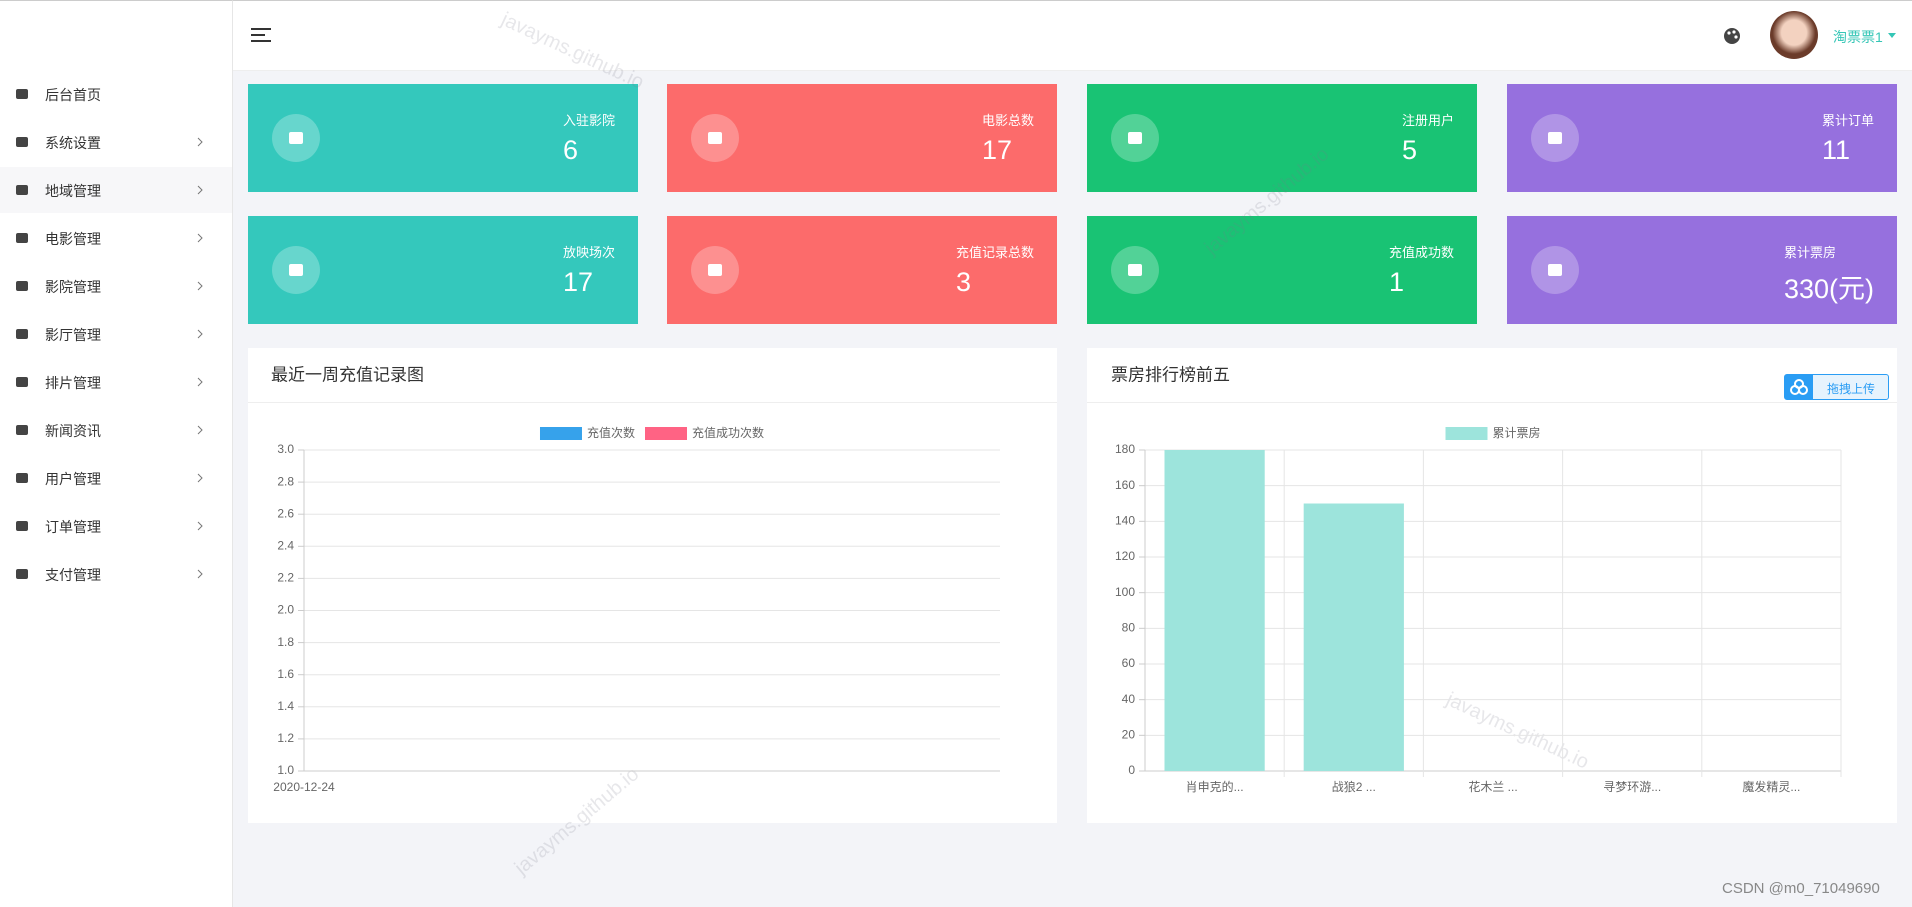 The image size is (1912, 907). What do you see at coordinates (1702, 270) in the screenshot?
I see `stat-card: 累计票房 330(元)` at bounding box center [1702, 270].